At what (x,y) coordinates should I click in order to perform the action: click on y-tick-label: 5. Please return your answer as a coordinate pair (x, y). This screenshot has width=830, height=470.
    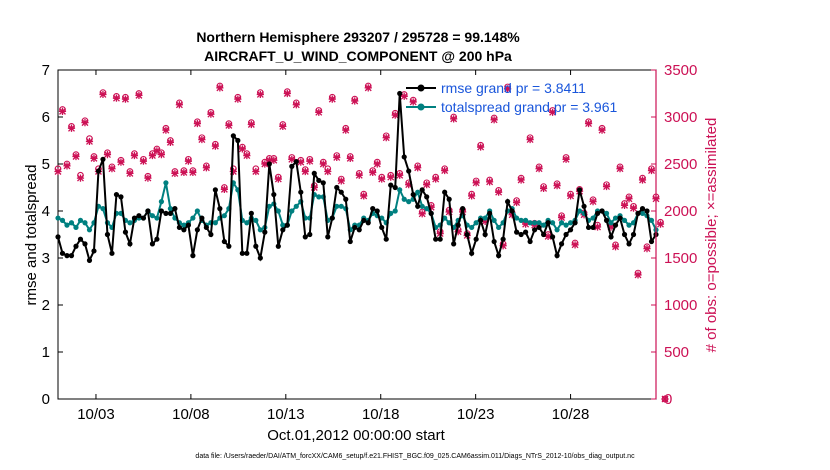
    Looking at the image, I should click on (46, 164).